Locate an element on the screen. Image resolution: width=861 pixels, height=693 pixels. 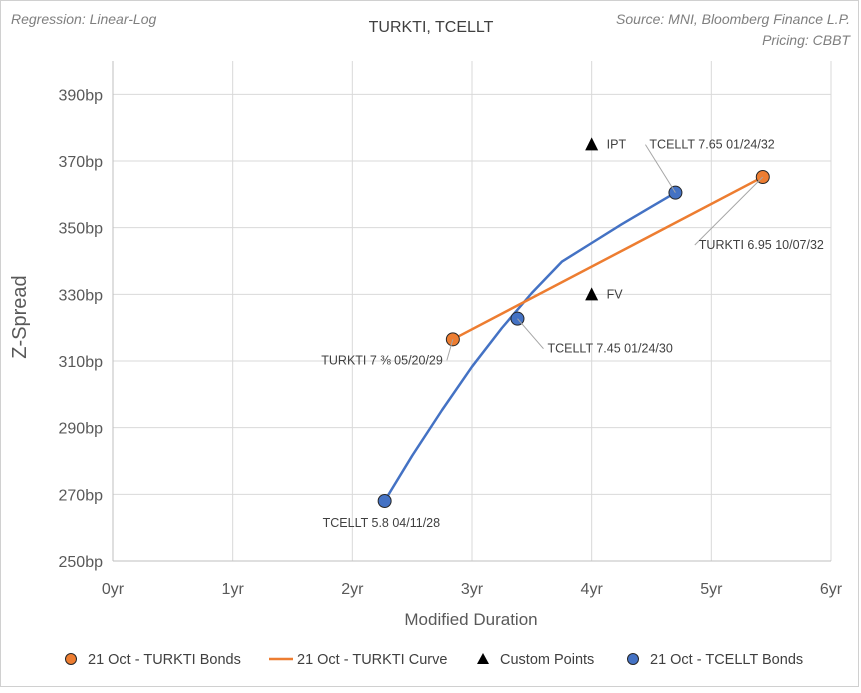
legend-entry: 21 Oct - TURKTI Bonds is located at coordinates (164, 660).